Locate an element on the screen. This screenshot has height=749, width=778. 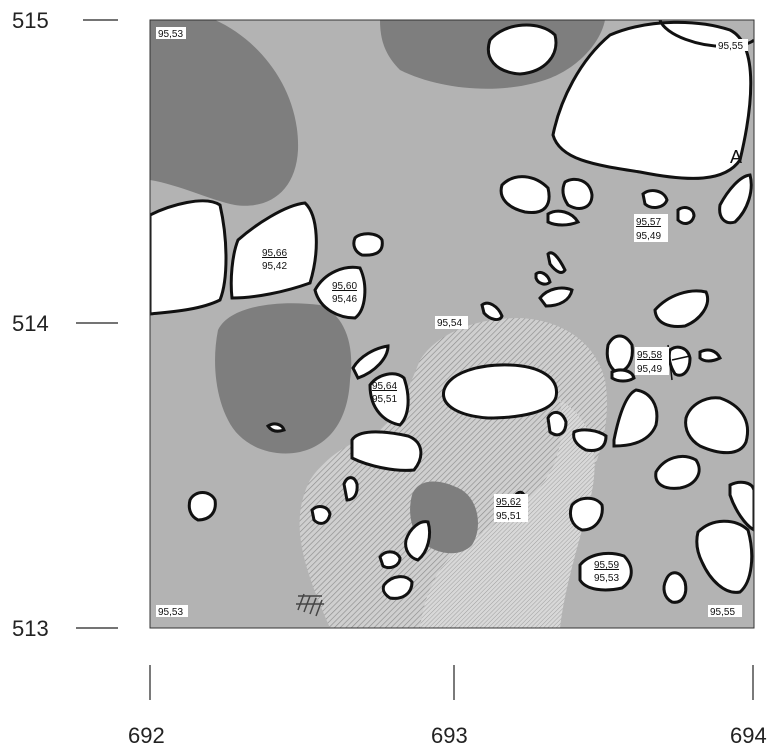
y-label-514: 514 is located at coordinates (30, 323).